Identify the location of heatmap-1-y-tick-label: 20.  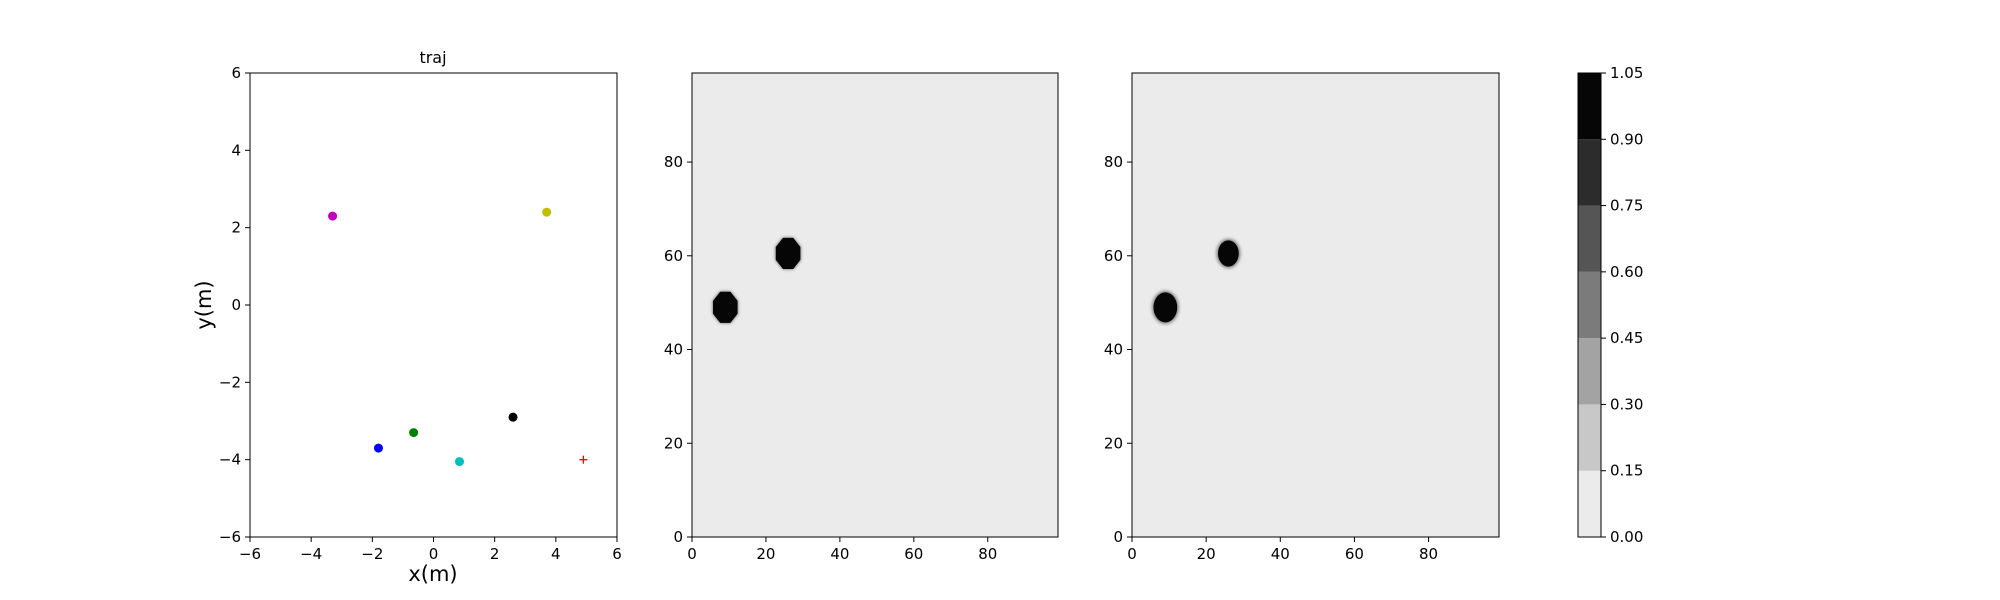
(673, 443).